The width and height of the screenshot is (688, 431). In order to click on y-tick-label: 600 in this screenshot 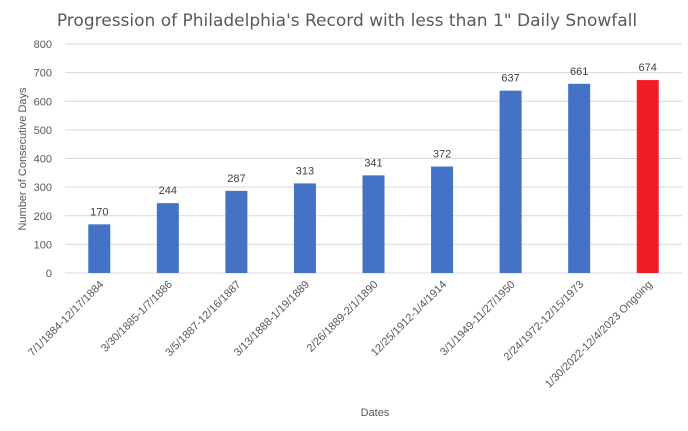, I will do `click(43, 102)`.